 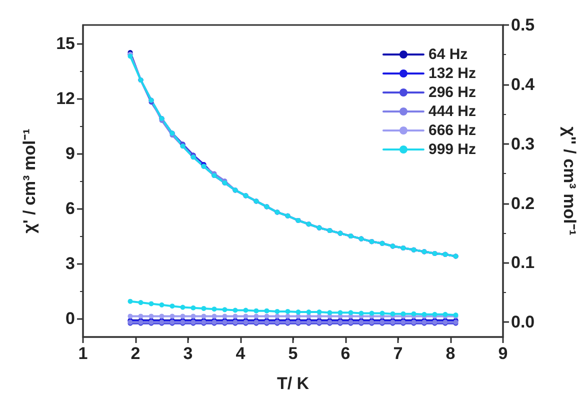 What do you see at coordinates (523, 262) in the screenshot?
I see `y2-tick-label: 0.1` at bounding box center [523, 262].